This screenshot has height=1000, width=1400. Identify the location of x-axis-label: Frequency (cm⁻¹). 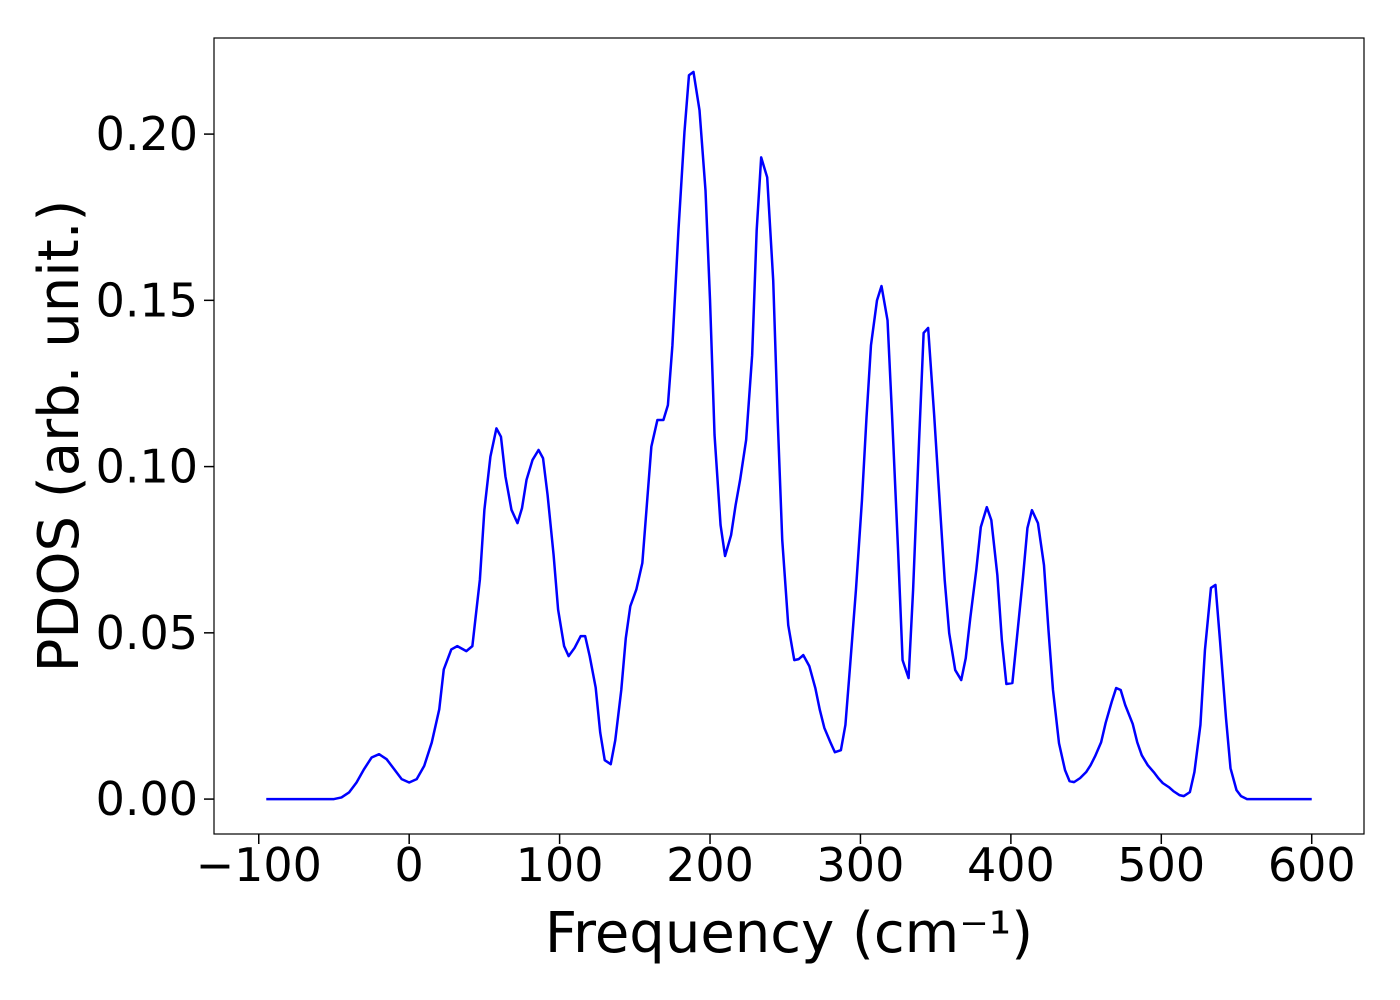
(789, 933).